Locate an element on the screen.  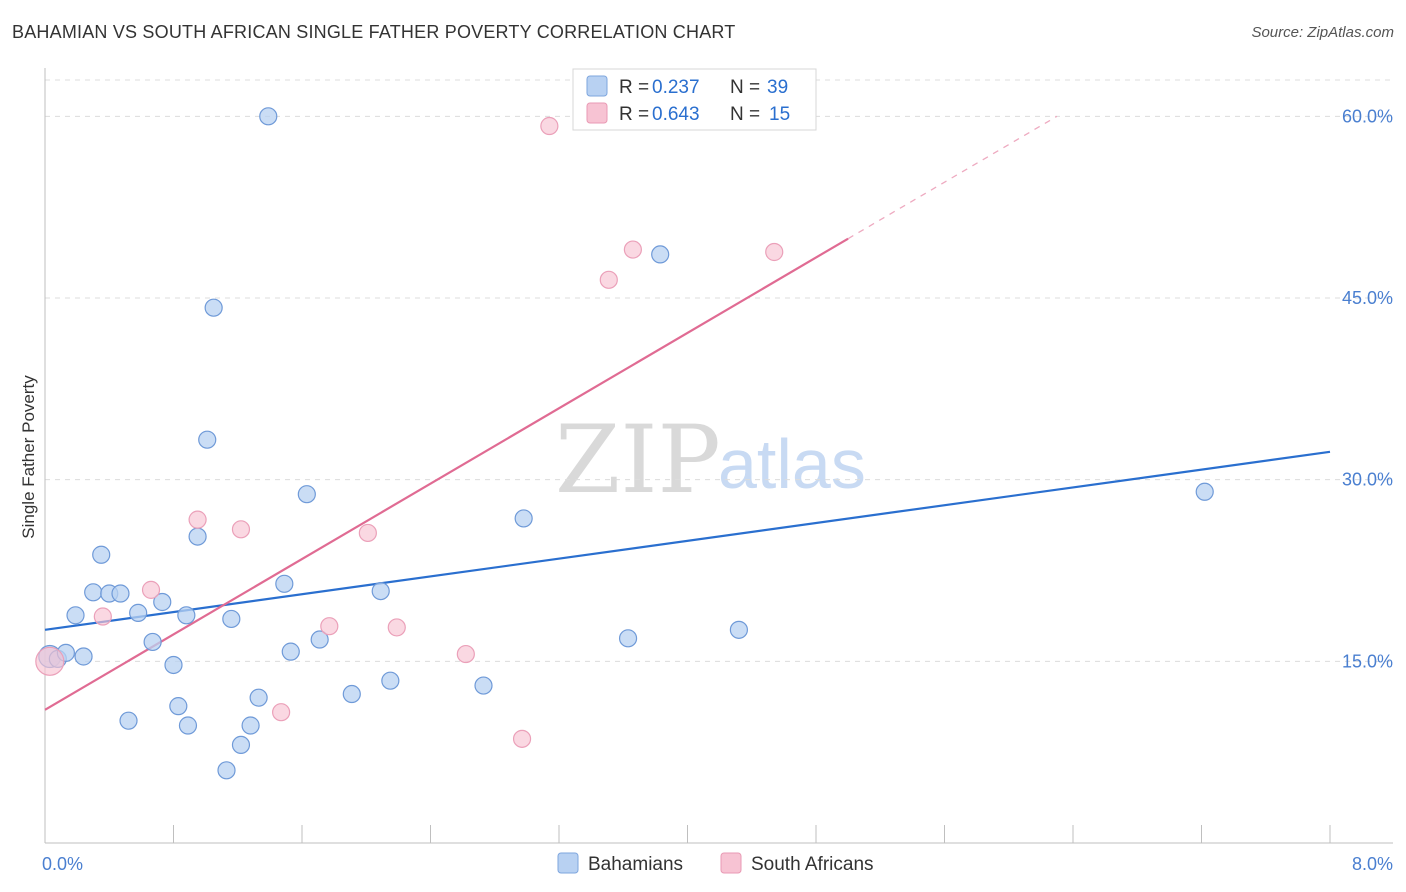
watermark-atlas: atlas is located at coordinates (792, 464).